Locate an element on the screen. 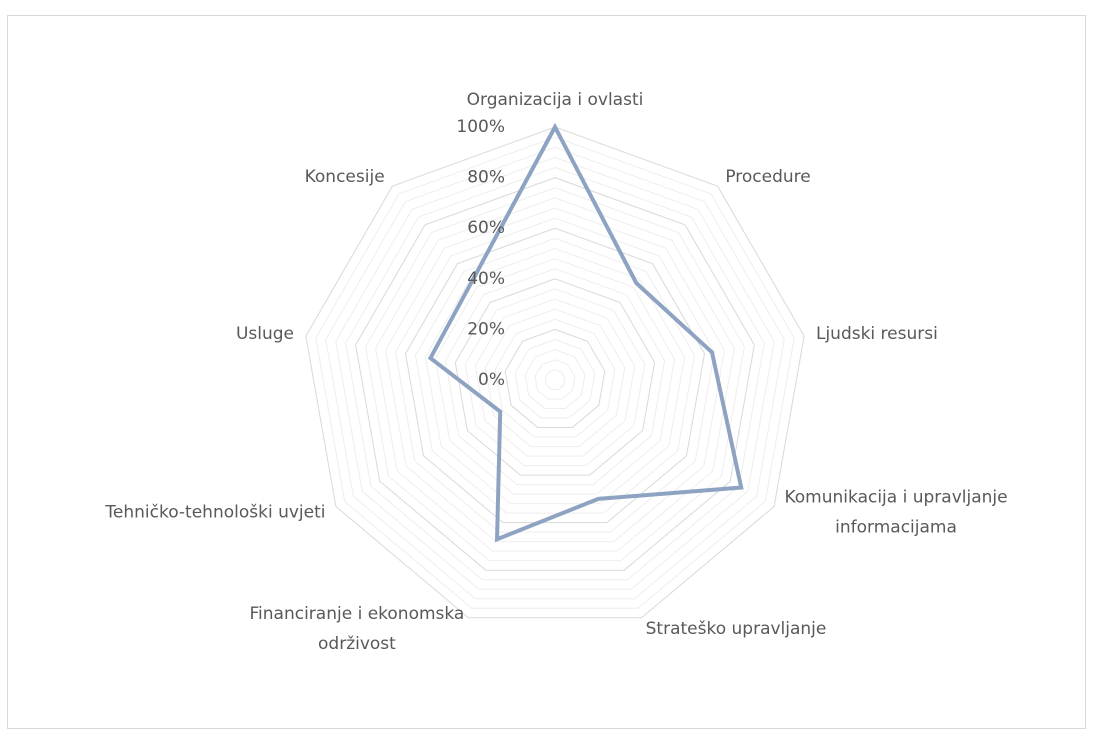 This screenshot has width=1093, height=736. y-tick-label: 100% is located at coordinates (480, 127).